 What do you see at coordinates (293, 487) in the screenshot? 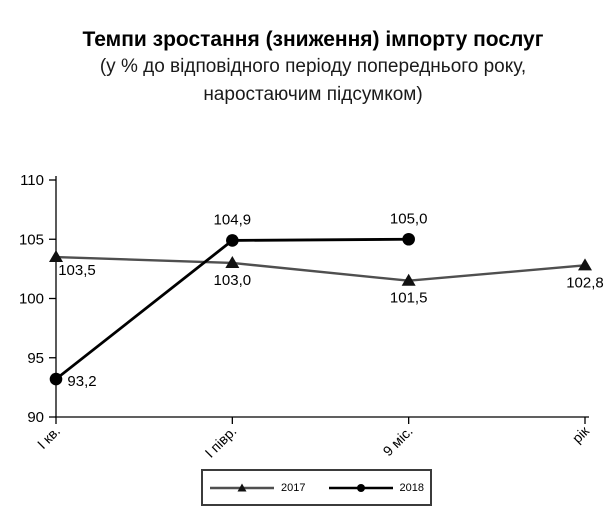
I see `legend-label-2017: 2017` at bounding box center [293, 487].